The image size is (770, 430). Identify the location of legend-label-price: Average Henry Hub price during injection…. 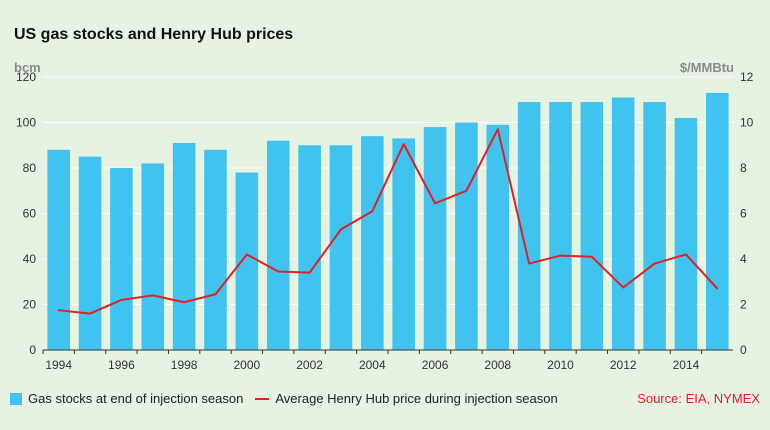
(416, 398).